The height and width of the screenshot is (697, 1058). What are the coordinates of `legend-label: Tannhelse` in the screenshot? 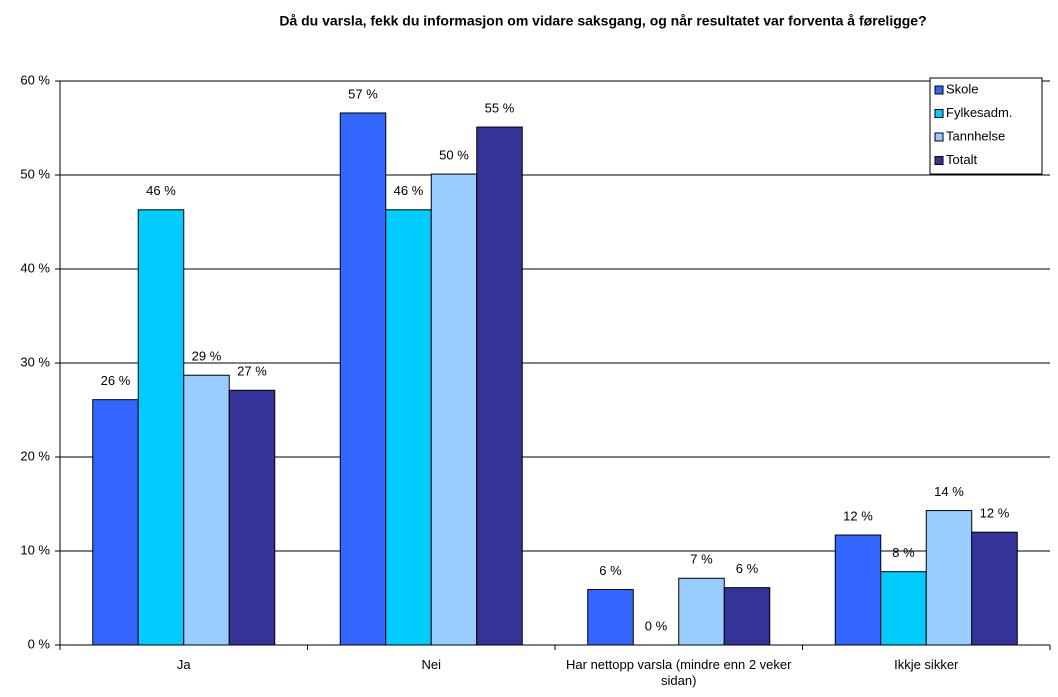 It's located at (975, 135).